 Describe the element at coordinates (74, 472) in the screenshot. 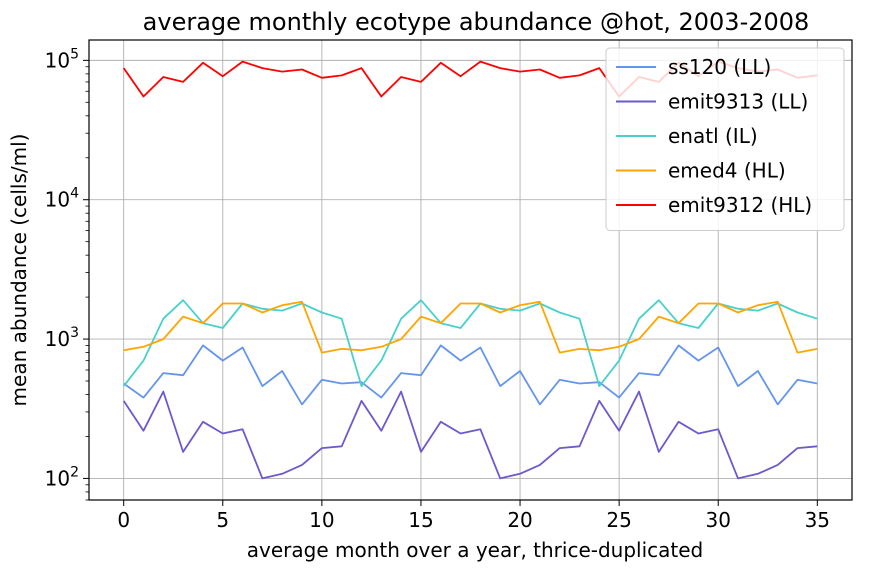

I see `y-tick-exponent: 2` at that location.